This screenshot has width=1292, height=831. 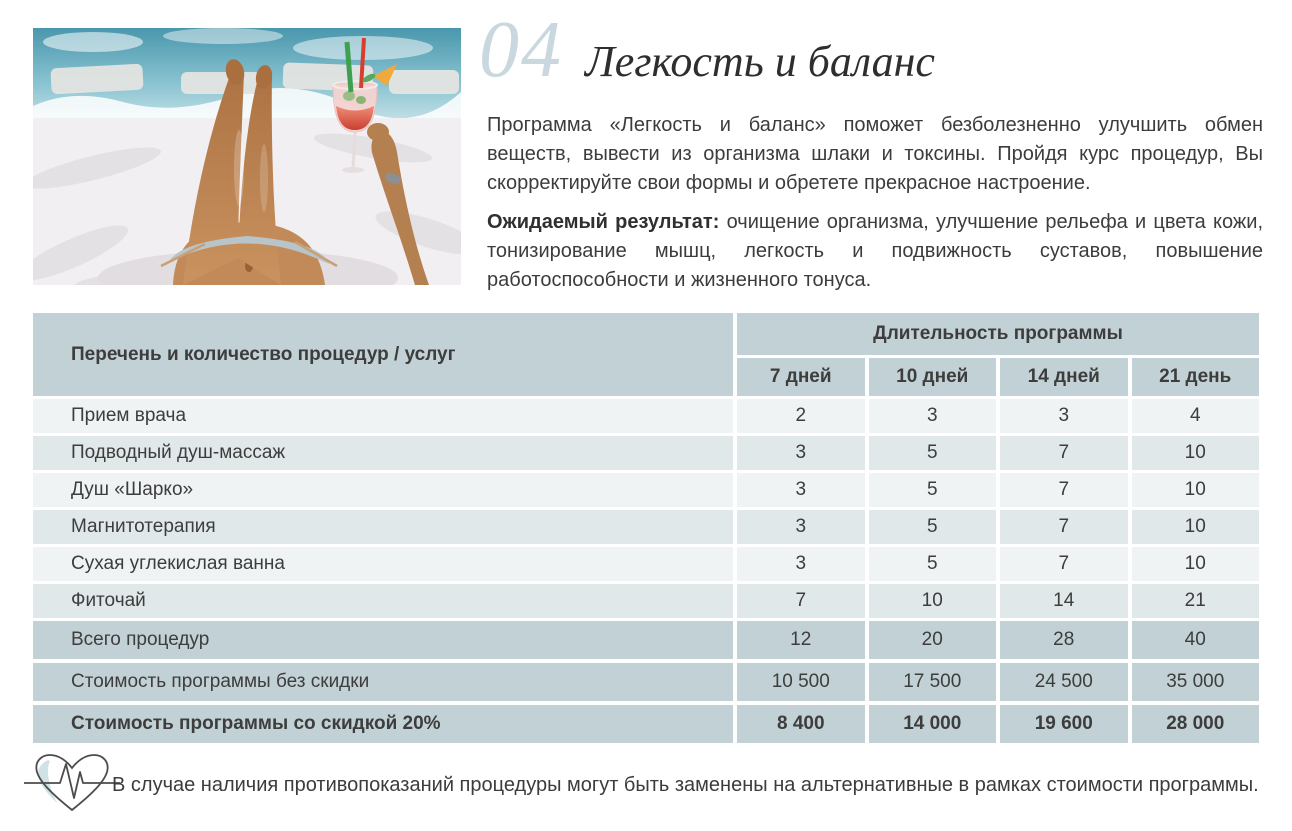 What do you see at coordinates (383, 354) in the screenshot?
I see `table-col1-header: Перечень и количество процедур / услуг` at bounding box center [383, 354].